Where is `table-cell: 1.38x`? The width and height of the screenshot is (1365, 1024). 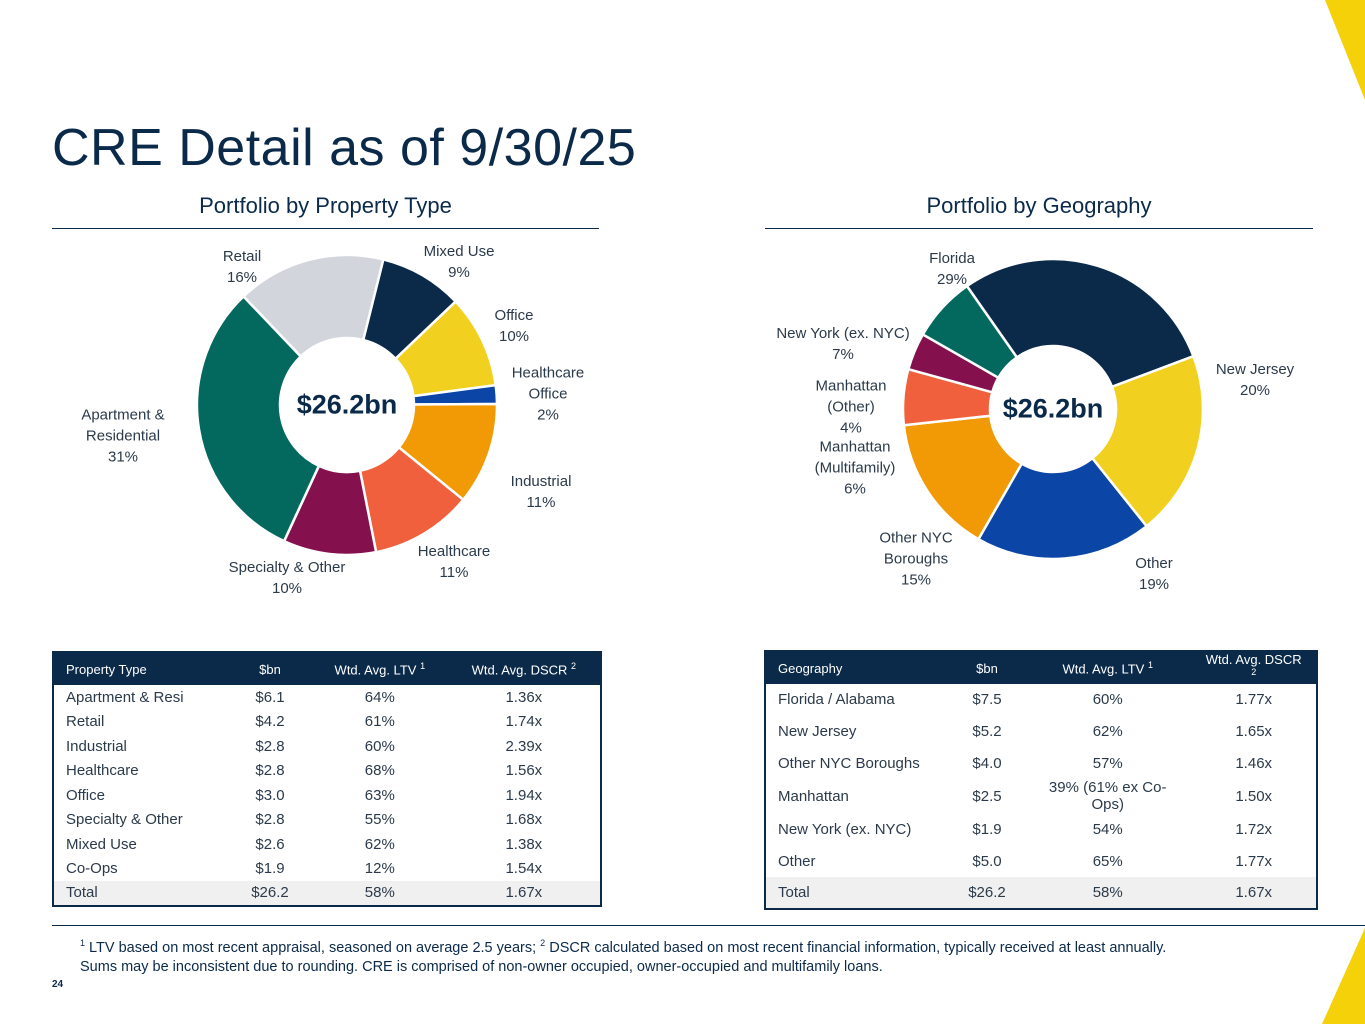
table-cell: 1.38x is located at coordinates (524, 844).